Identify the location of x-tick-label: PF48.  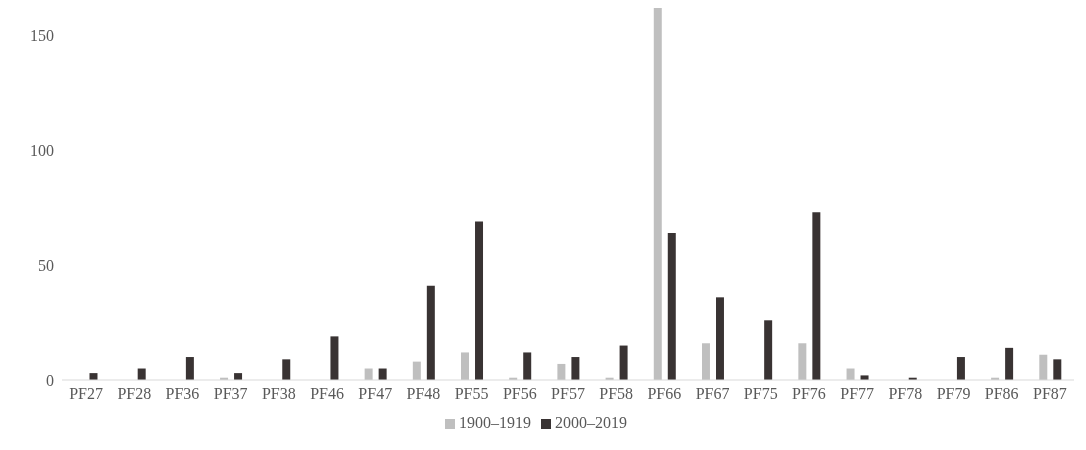
(423, 394).